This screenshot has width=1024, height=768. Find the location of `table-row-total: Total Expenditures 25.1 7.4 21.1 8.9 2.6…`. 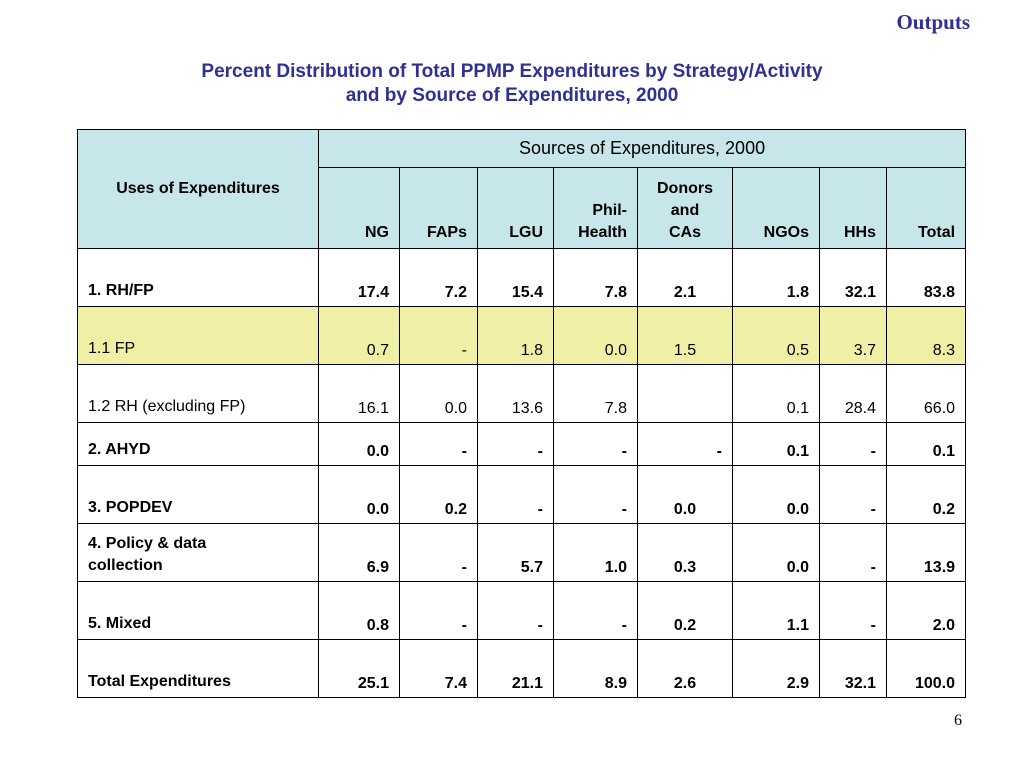

table-row-total: Total Expenditures 25.1 7.4 21.1 8.9 2.6… is located at coordinates (522, 668).